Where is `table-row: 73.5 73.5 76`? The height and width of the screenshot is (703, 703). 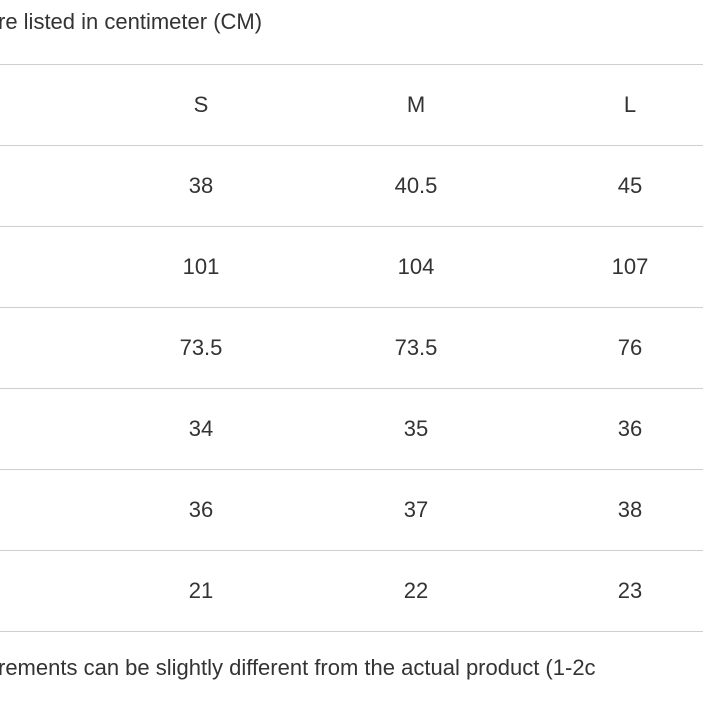 table-row: 73.5 73.5 76 is located at coordinates (351, 347).